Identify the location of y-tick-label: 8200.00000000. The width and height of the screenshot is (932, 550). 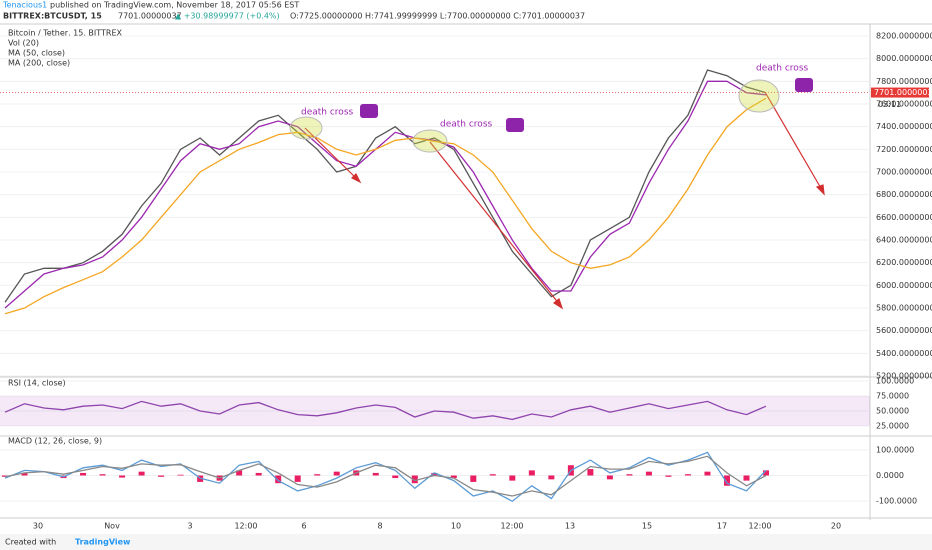
(904, 36).